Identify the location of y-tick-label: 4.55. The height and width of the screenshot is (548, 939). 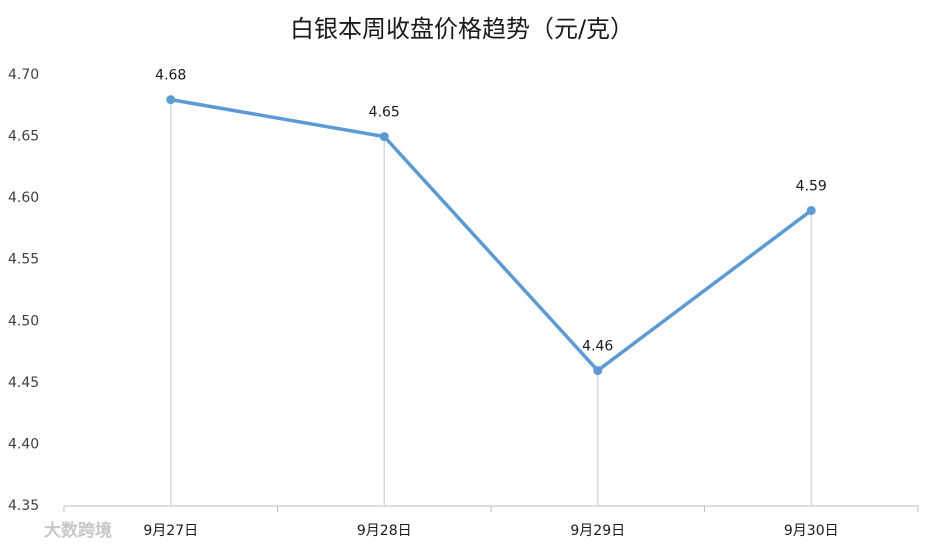
(23, 260).